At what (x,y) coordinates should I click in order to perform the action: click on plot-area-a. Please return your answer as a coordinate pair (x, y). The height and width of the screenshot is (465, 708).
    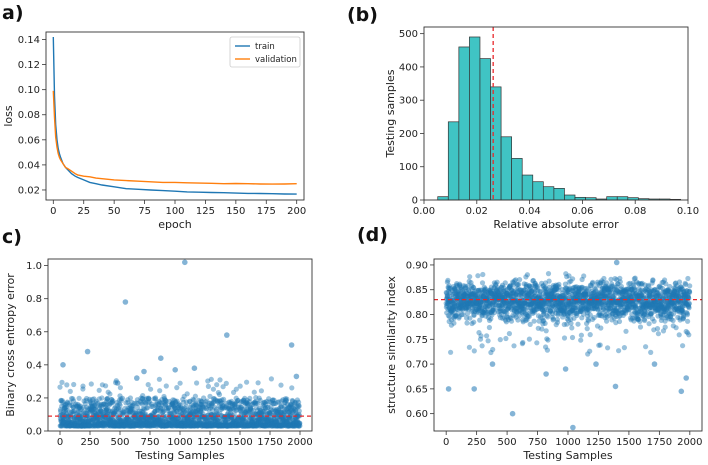
    Looking at the image, I should click on (174, 115).